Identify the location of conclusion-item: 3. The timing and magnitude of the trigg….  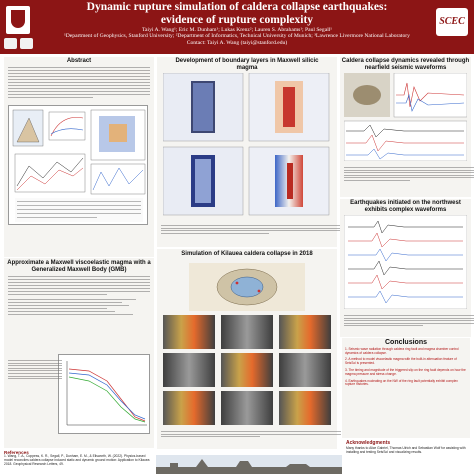
(405, 371).